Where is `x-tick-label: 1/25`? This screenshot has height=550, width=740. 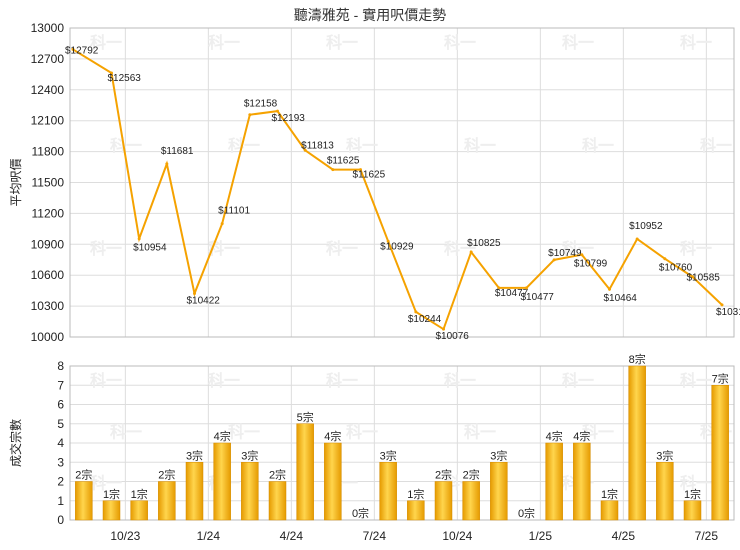 x-tick-label: 1/25 is located at coordinates (541, 536).